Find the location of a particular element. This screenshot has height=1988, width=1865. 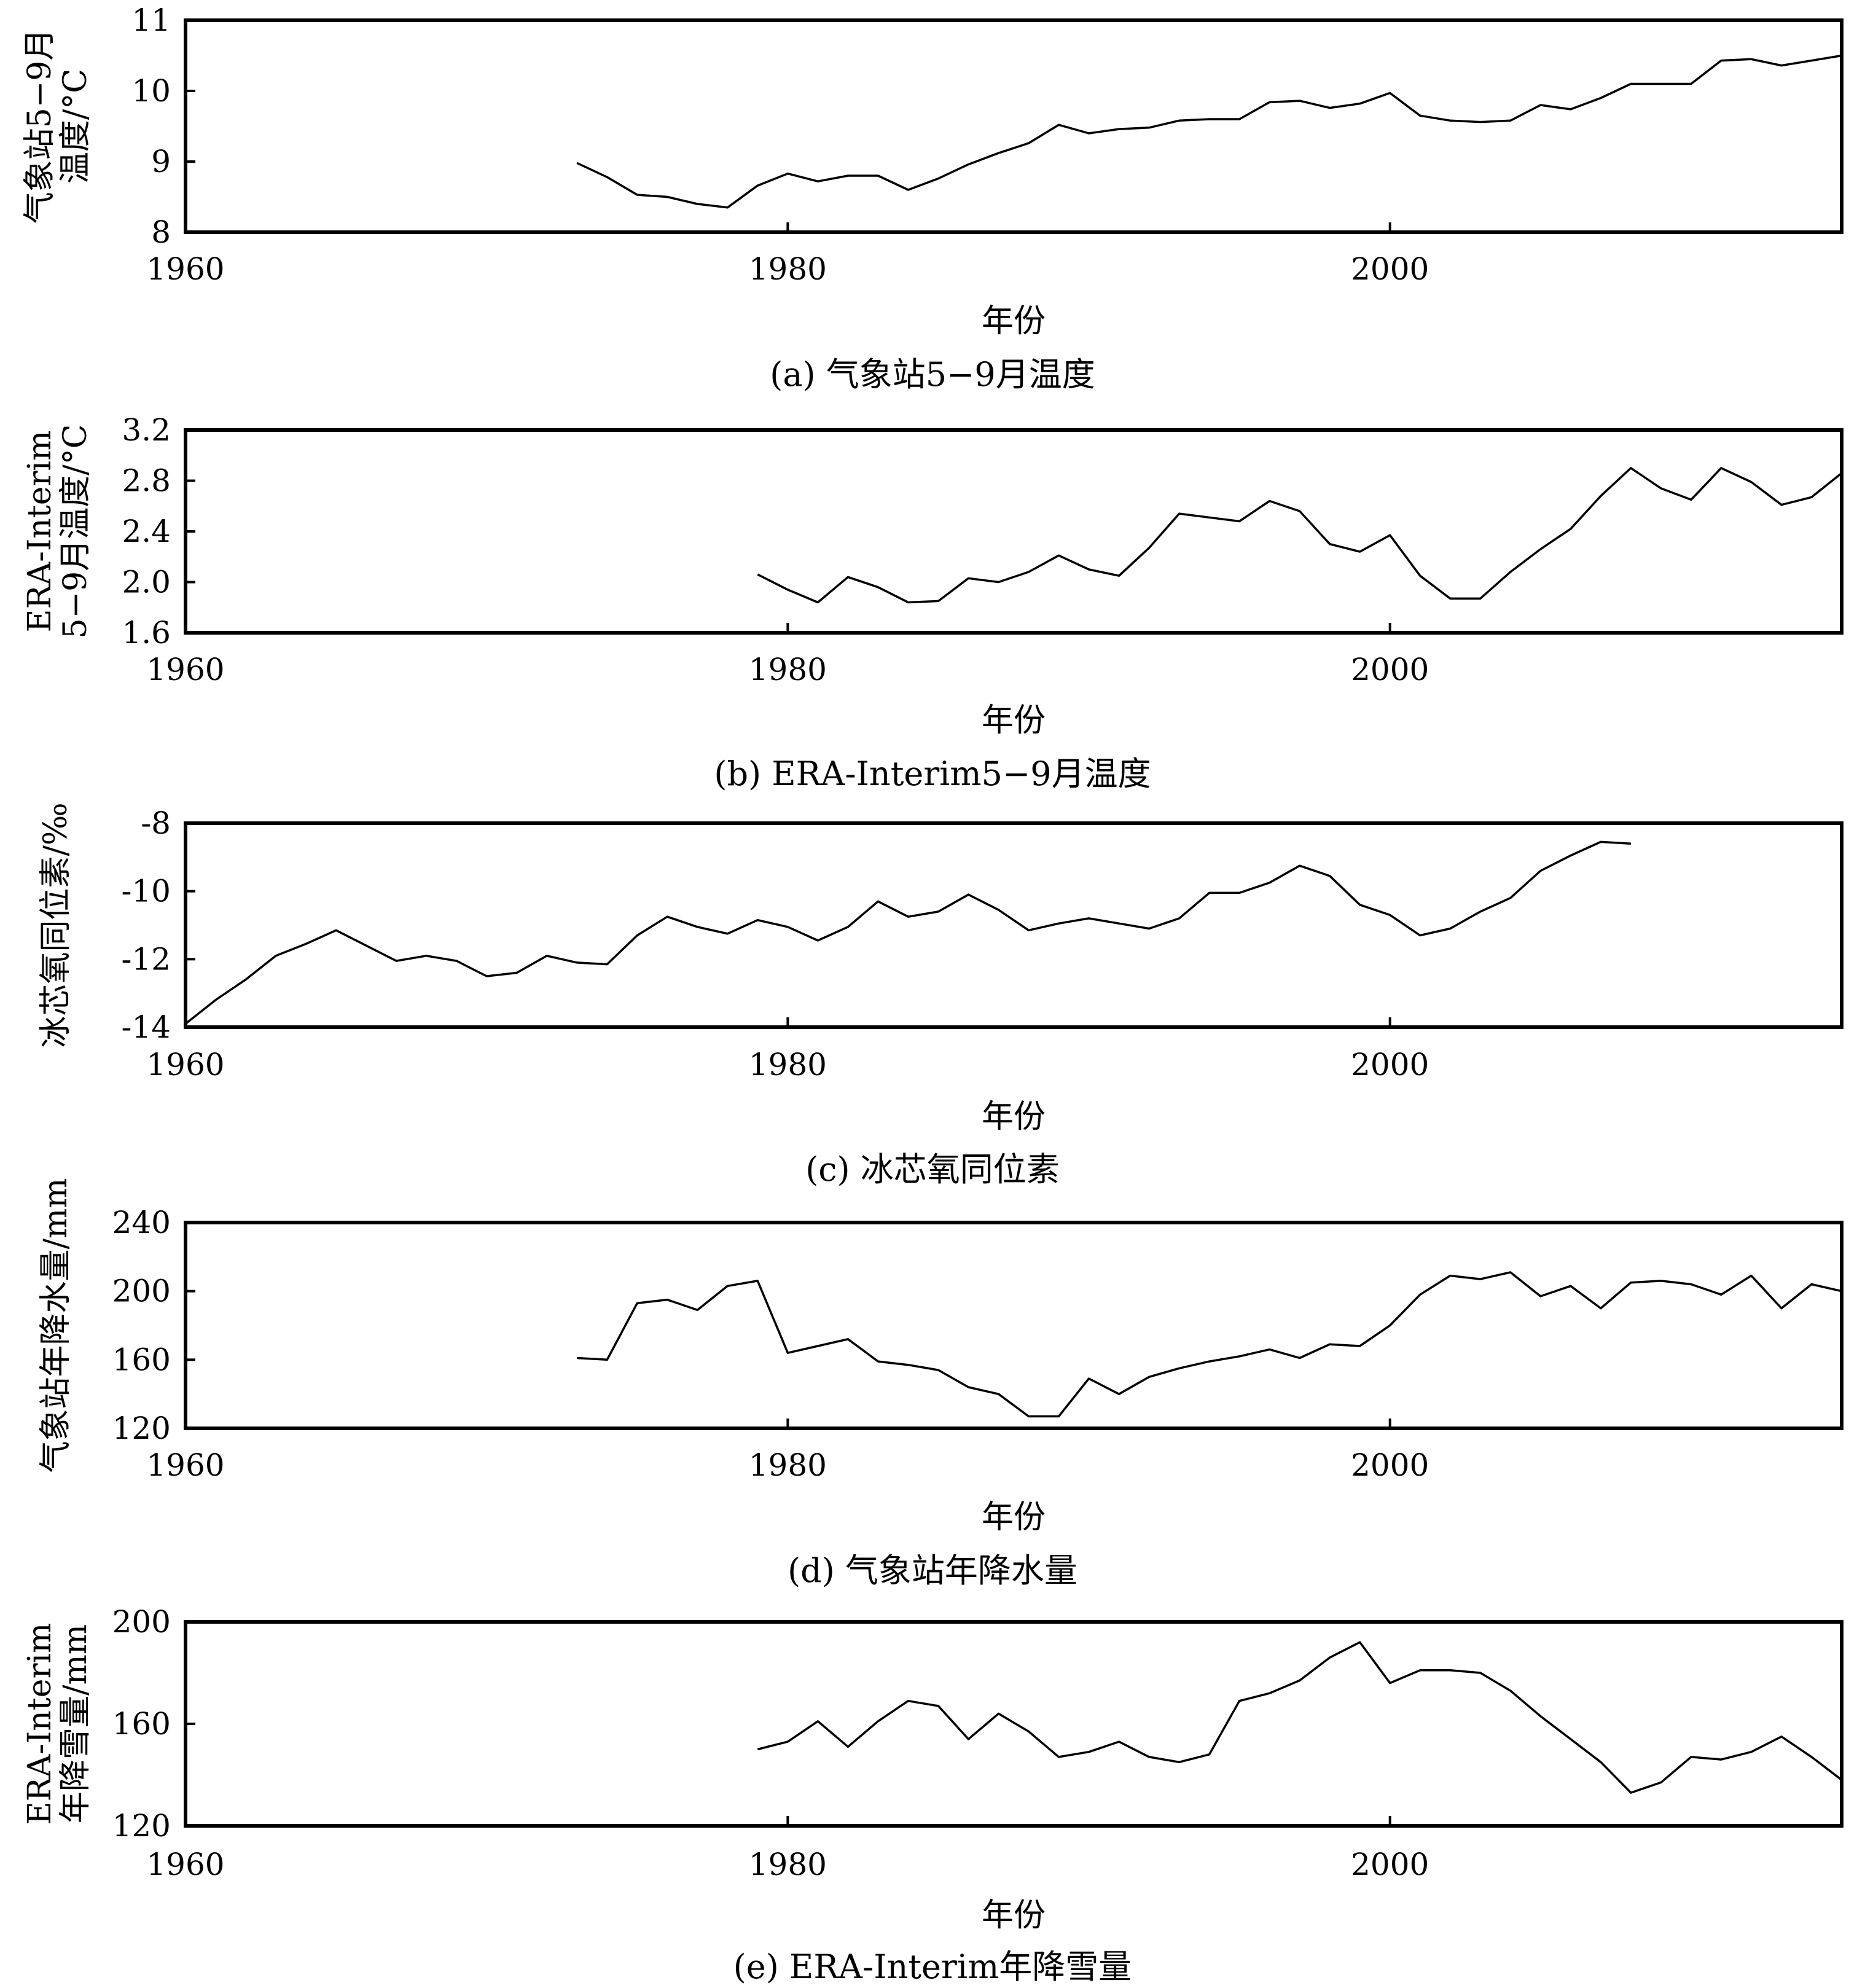

y-tick-label: 1.6 is located at coordinates (147, 633).